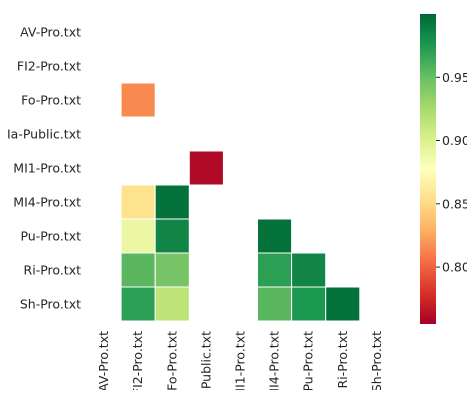 Image resolution: width=467 pixels, height=395 pixels. Describe the element at coordinates (205, 360) in the screenshot. I see `x-tick-label: Ia-Public.txt` at that location.